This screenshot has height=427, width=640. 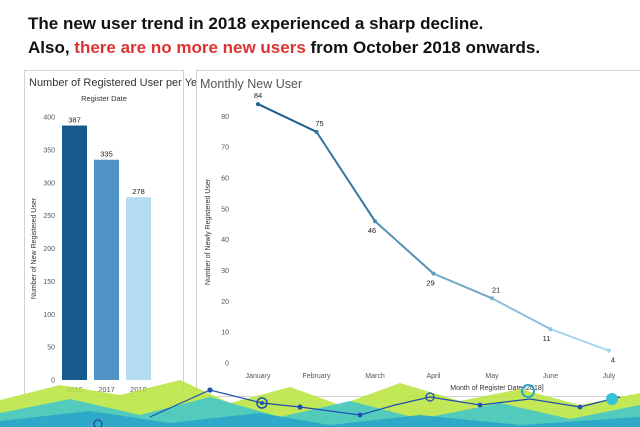 What do you see at coordinates (492, 298) in the screenshot?
I see `data-point-May` at bounding box center [492, 298].